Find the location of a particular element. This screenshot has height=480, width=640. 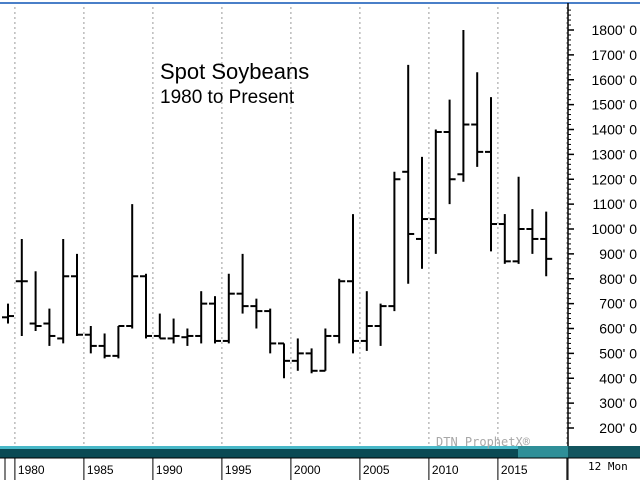

ohlc-bar-1993 is located at coordinates (201, 317).